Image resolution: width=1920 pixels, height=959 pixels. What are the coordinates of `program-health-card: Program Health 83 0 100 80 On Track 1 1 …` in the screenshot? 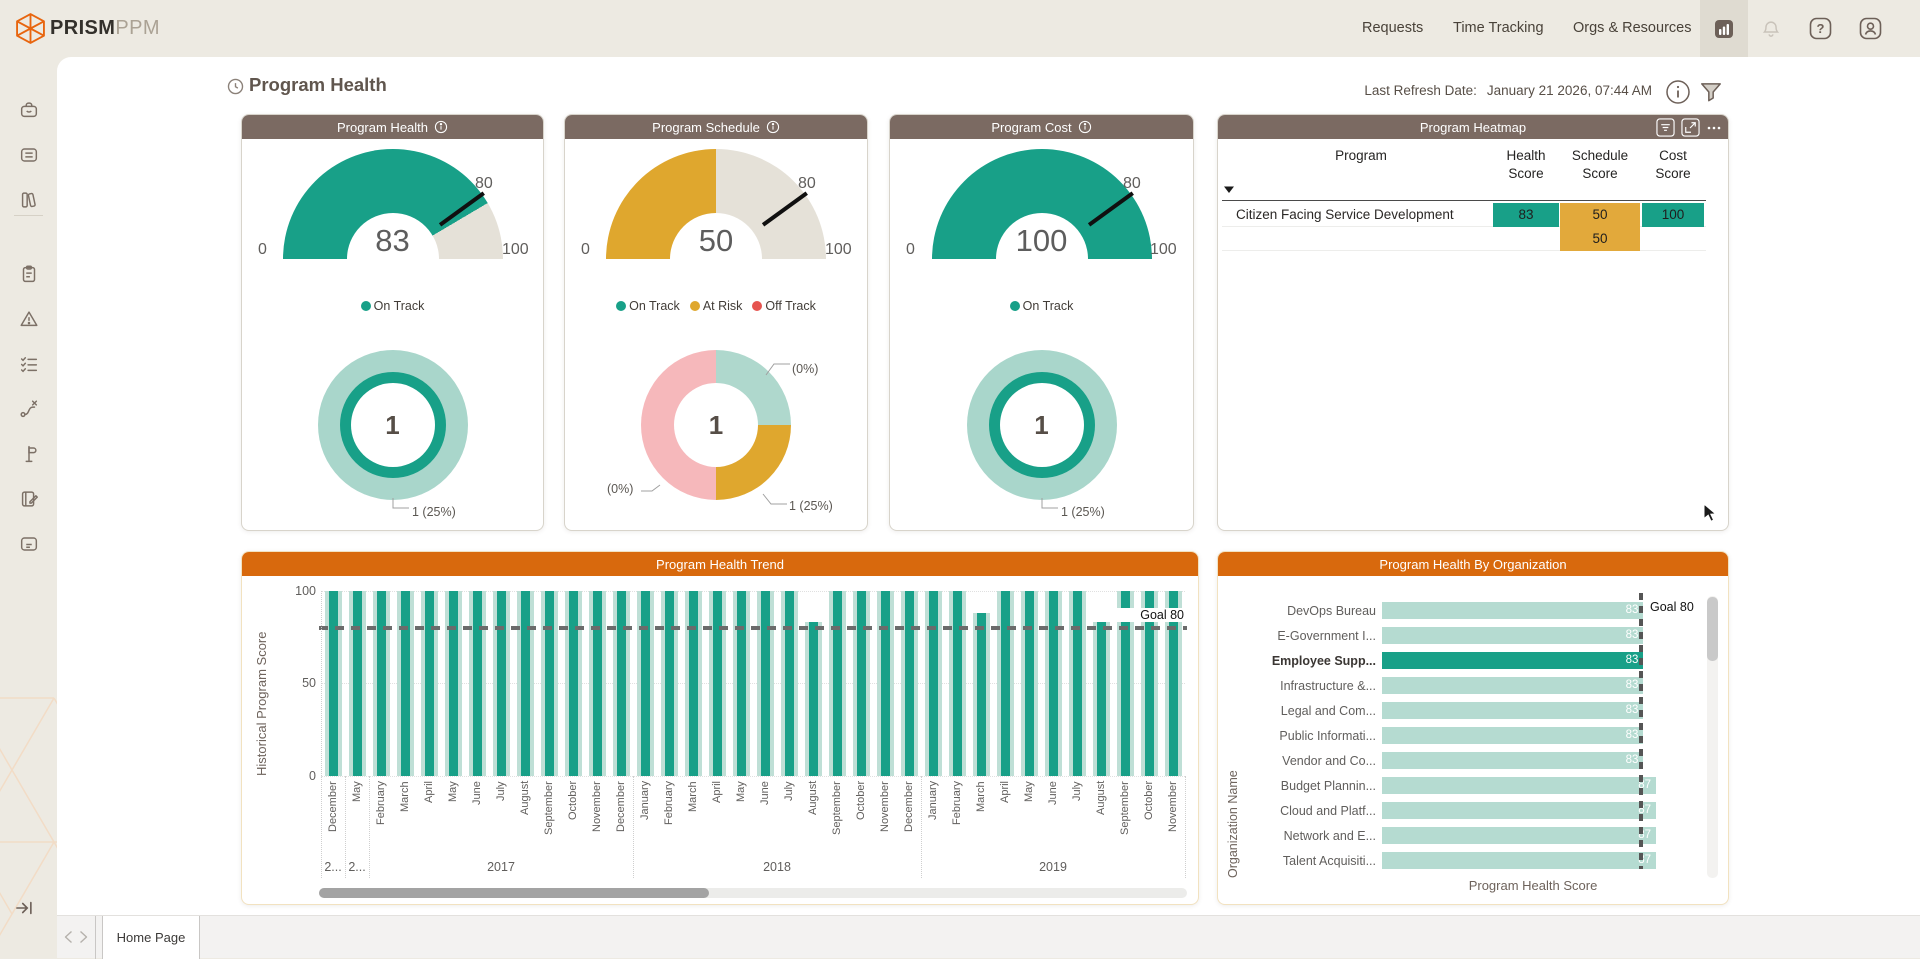 It's located at (392, 322).